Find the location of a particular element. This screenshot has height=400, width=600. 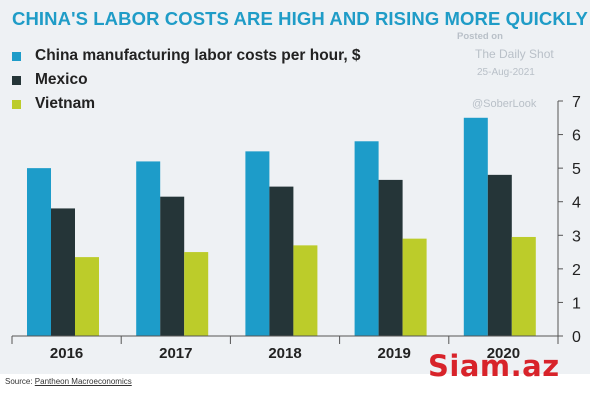

y-tick-label-5: 5 is located at coordinates (576, 169).